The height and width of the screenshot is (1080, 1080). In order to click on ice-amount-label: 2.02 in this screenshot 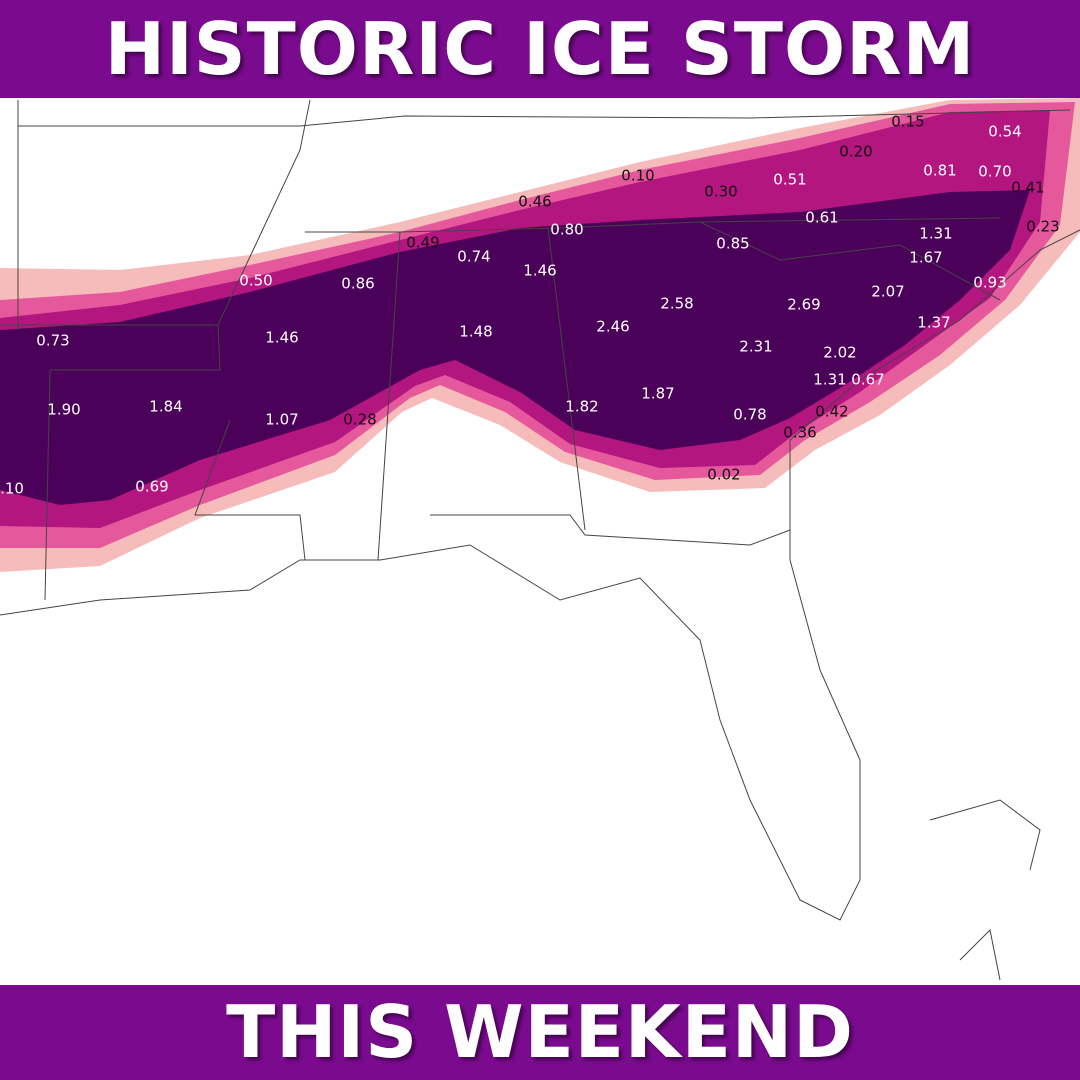, I will do `click(839, 353)`.